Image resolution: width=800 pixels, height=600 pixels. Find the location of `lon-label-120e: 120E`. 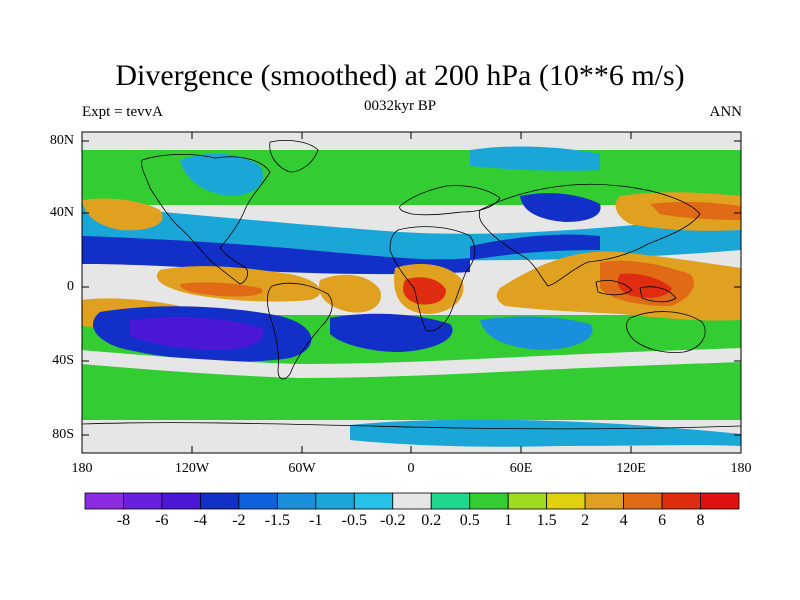

lon-label-120e: 120E is located at coordinates (631, 468).